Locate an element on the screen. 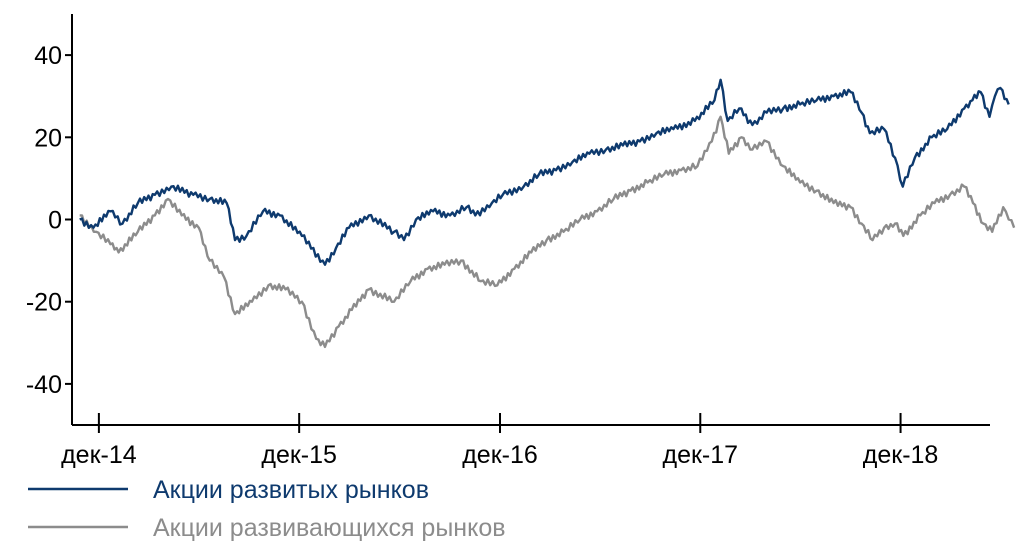  legend-label: Акции развивающихся рынков is located at coordinates (329, 528).